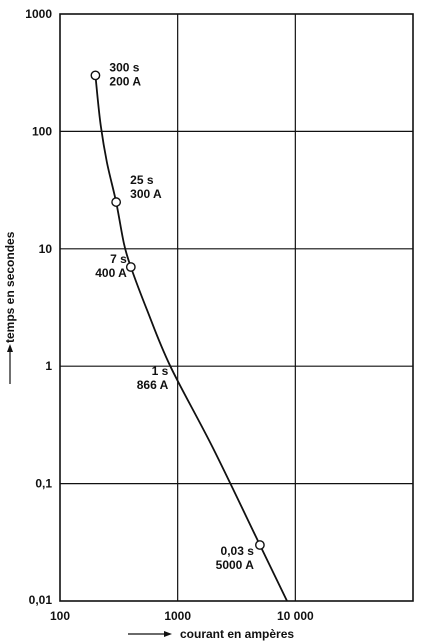  I want to click on annotation-time: 1 s, so click(160, 371).